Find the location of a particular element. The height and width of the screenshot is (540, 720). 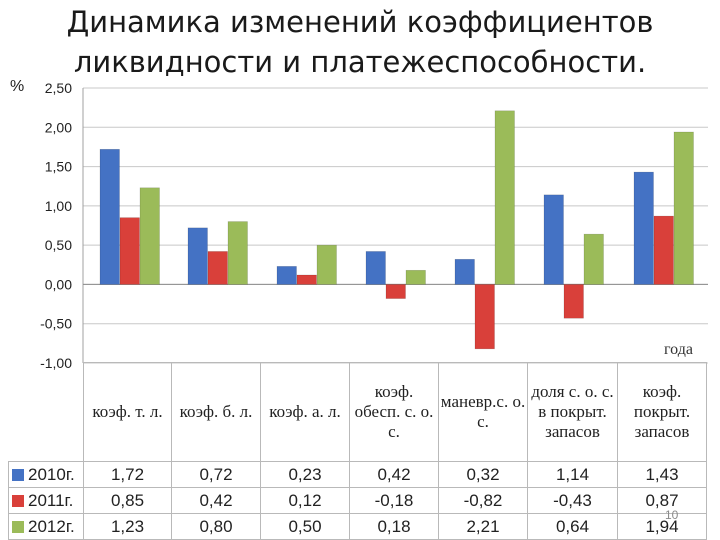

data-cell: 0,85 is located at coordinates (127, 500).